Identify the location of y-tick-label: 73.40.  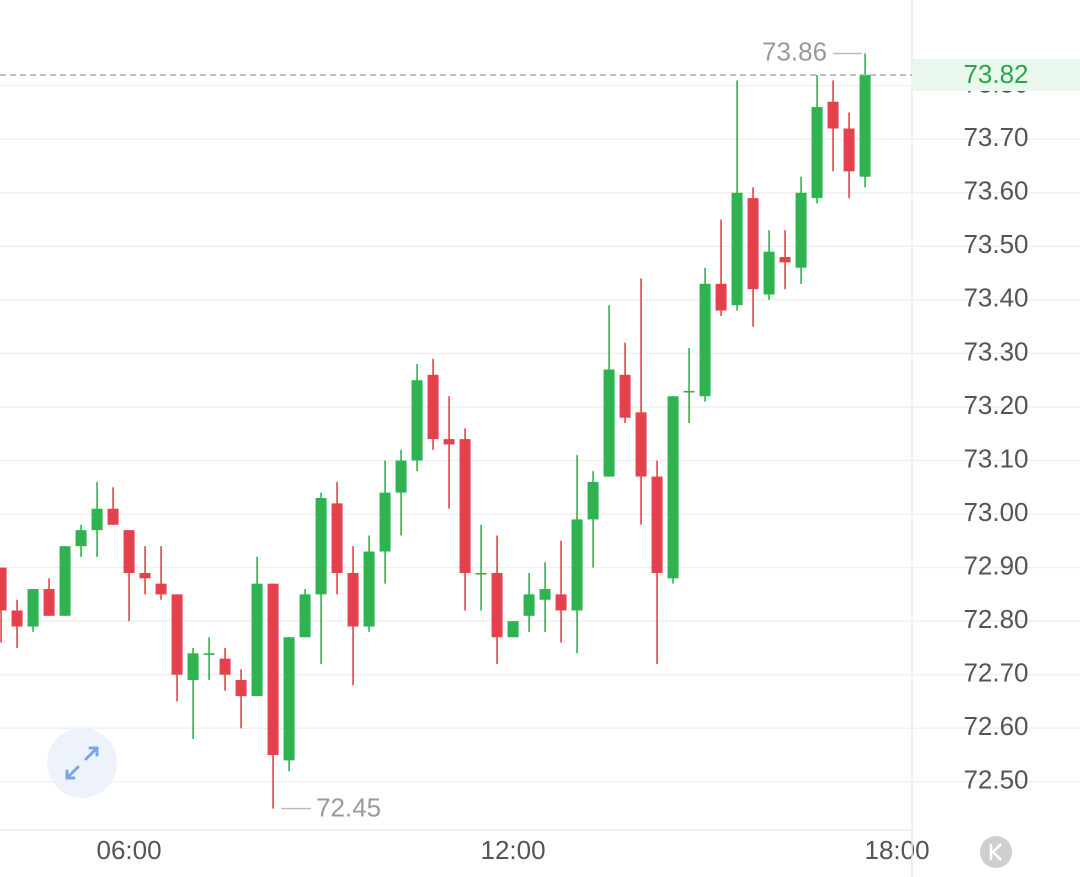
(995, 298).